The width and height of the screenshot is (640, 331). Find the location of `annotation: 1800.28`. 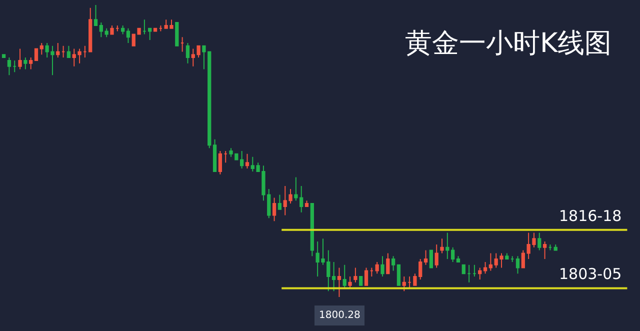

annotation: 1800.28 is located at coordinates (339, 315).